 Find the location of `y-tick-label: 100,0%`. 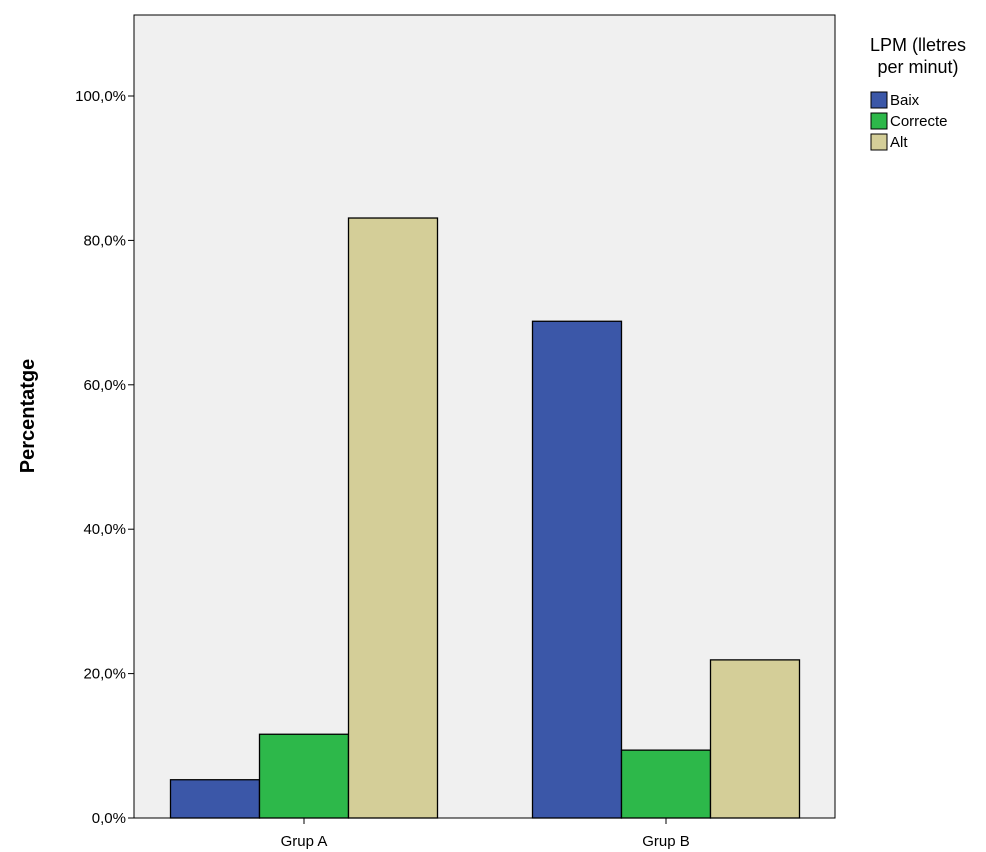

y-tick-label: 100,0% is located at coordinates (100, 96).